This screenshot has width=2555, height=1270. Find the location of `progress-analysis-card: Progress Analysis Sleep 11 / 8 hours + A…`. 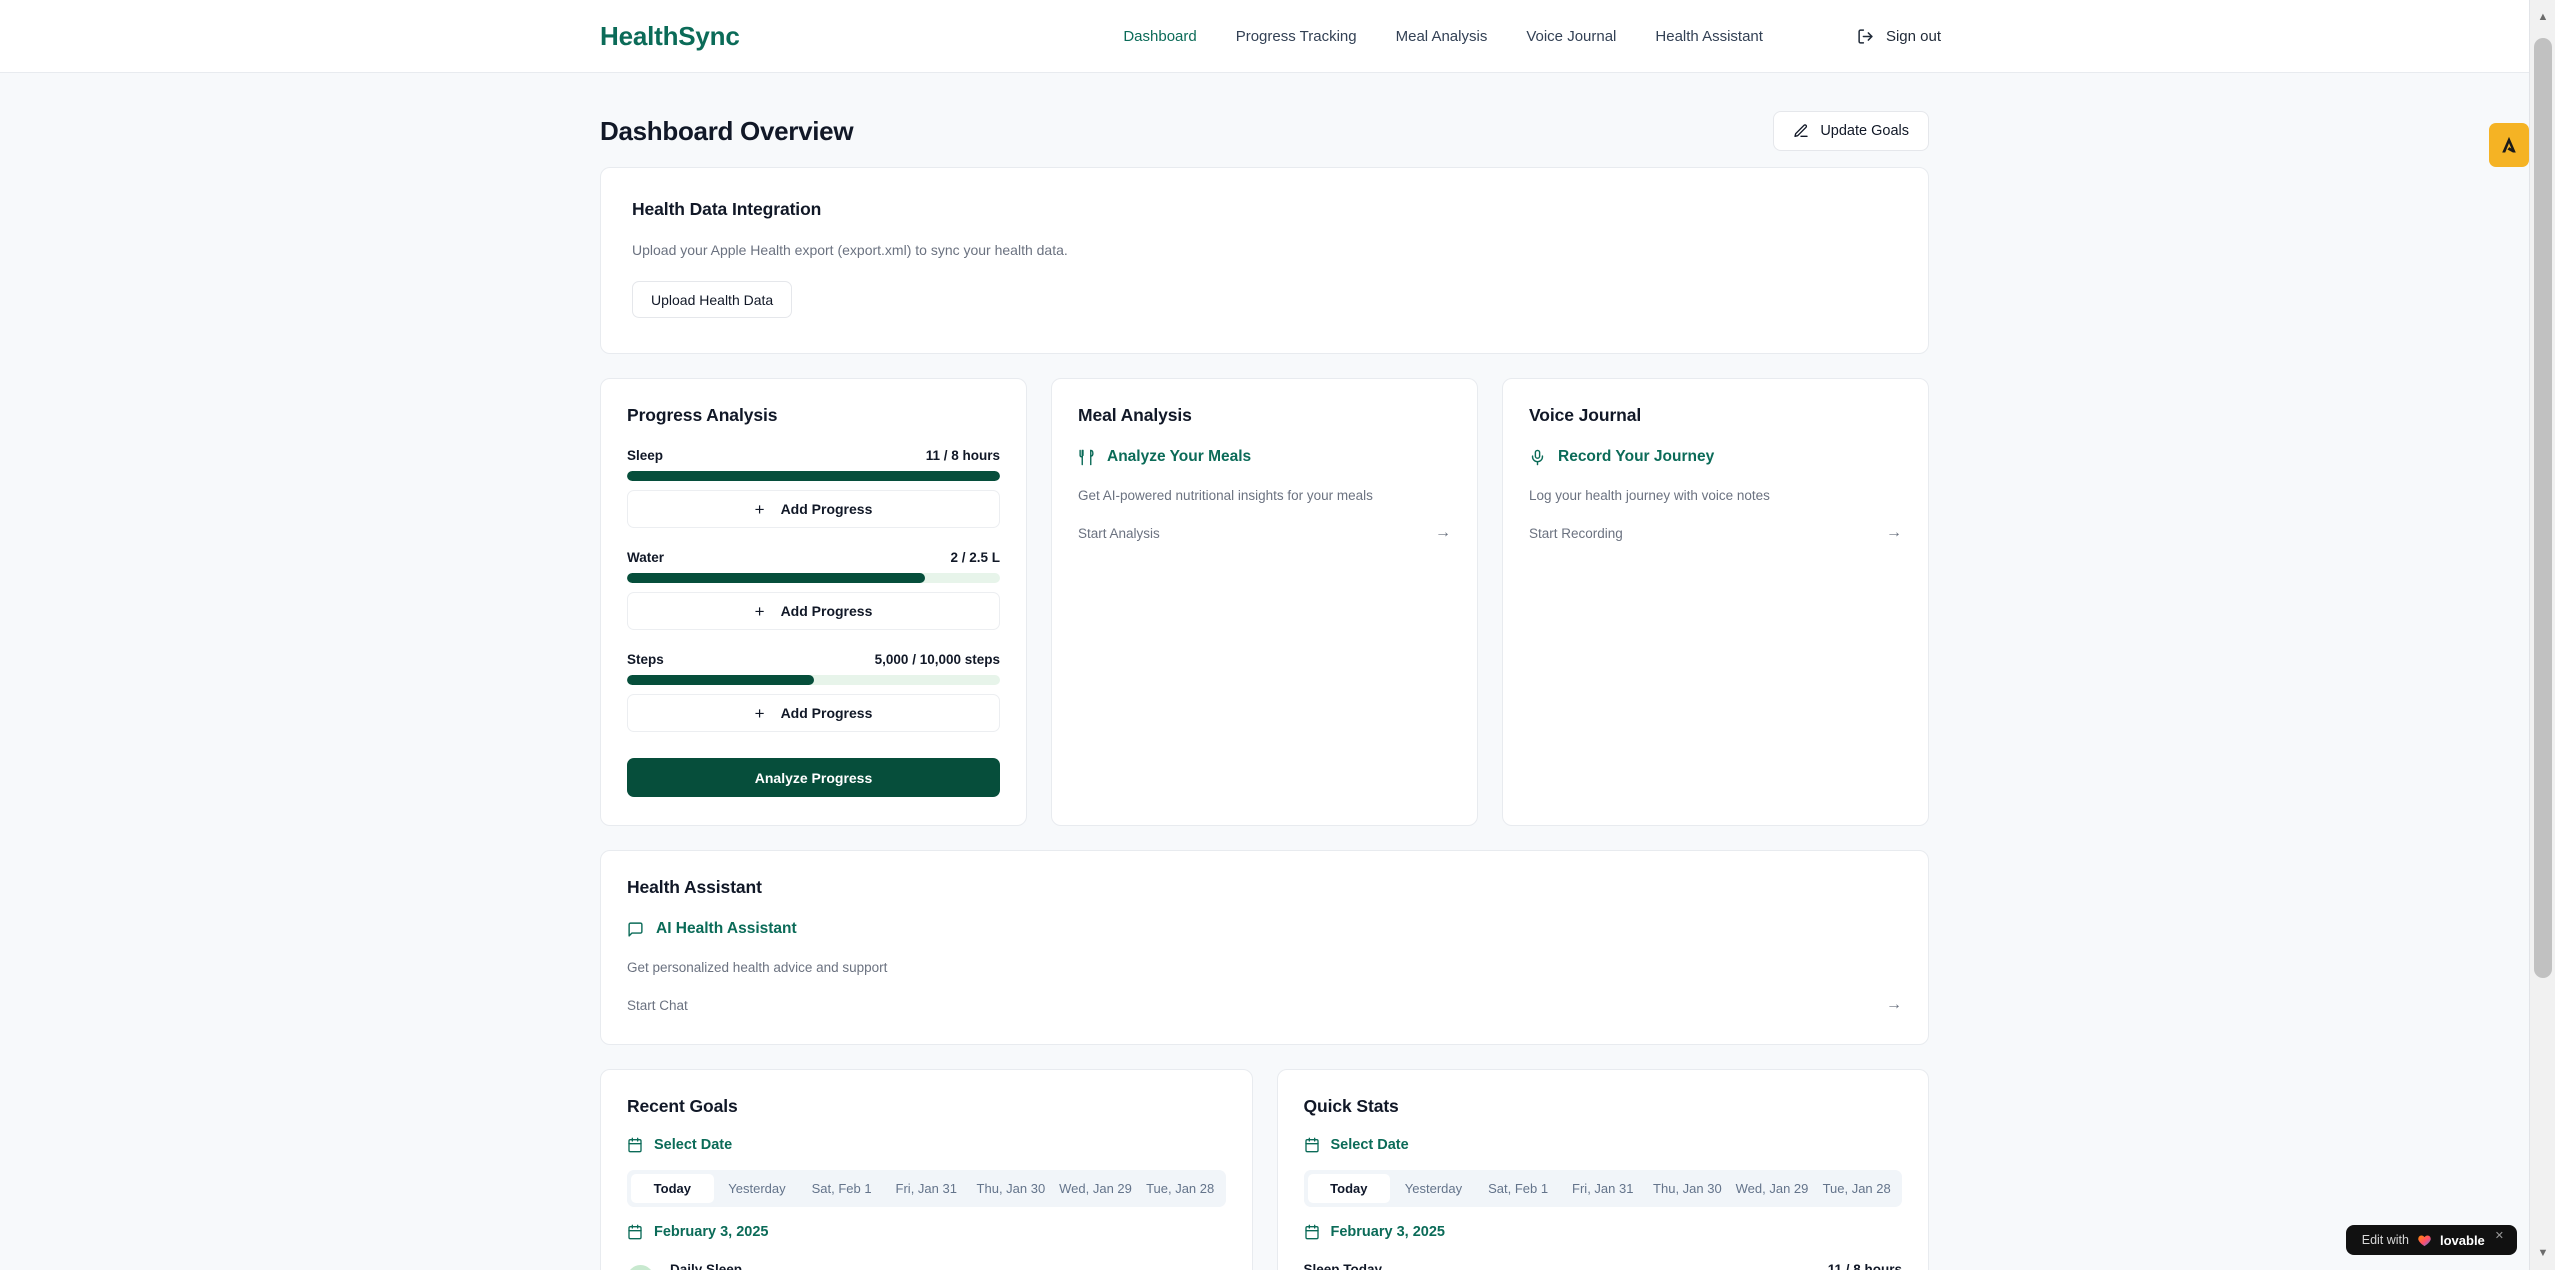

progress-analysis-card: Progress Analysis Sleep 11 / 8 hours + A… is located at coordinates (813, 602).